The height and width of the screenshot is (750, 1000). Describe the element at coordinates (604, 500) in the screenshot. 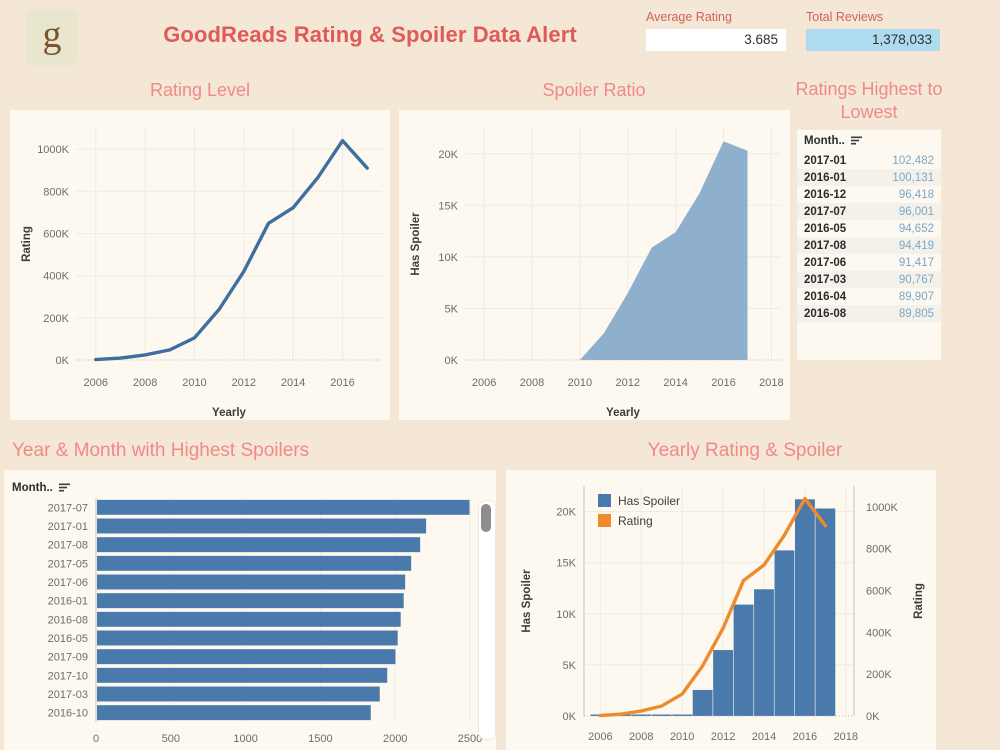

I see `legend-swatch-has-spoiler` at that location.